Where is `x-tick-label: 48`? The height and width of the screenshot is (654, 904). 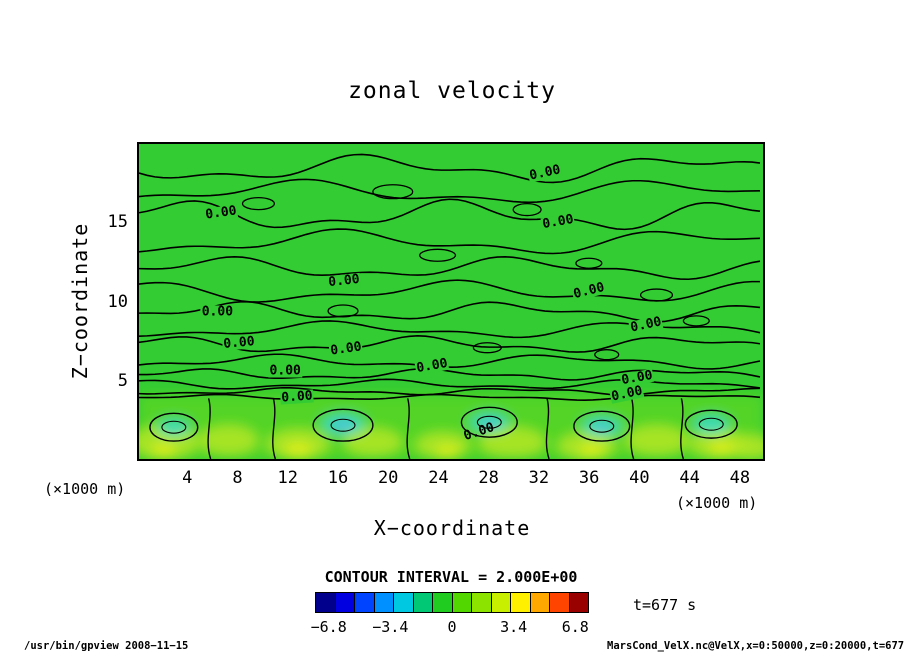
x-tick-label: 48 is located at coordinates (740, 478).